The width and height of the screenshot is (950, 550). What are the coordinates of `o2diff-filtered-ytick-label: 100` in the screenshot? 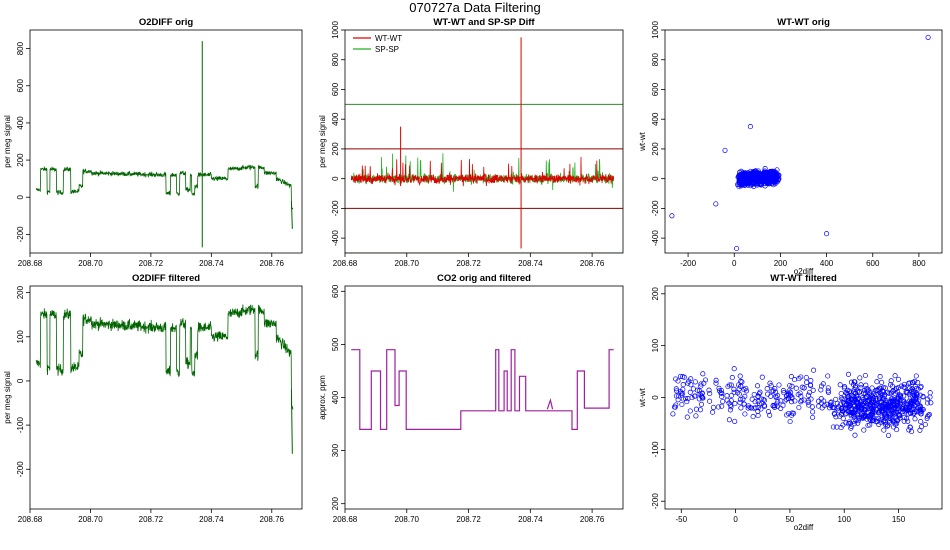 It's located at (20, 337).